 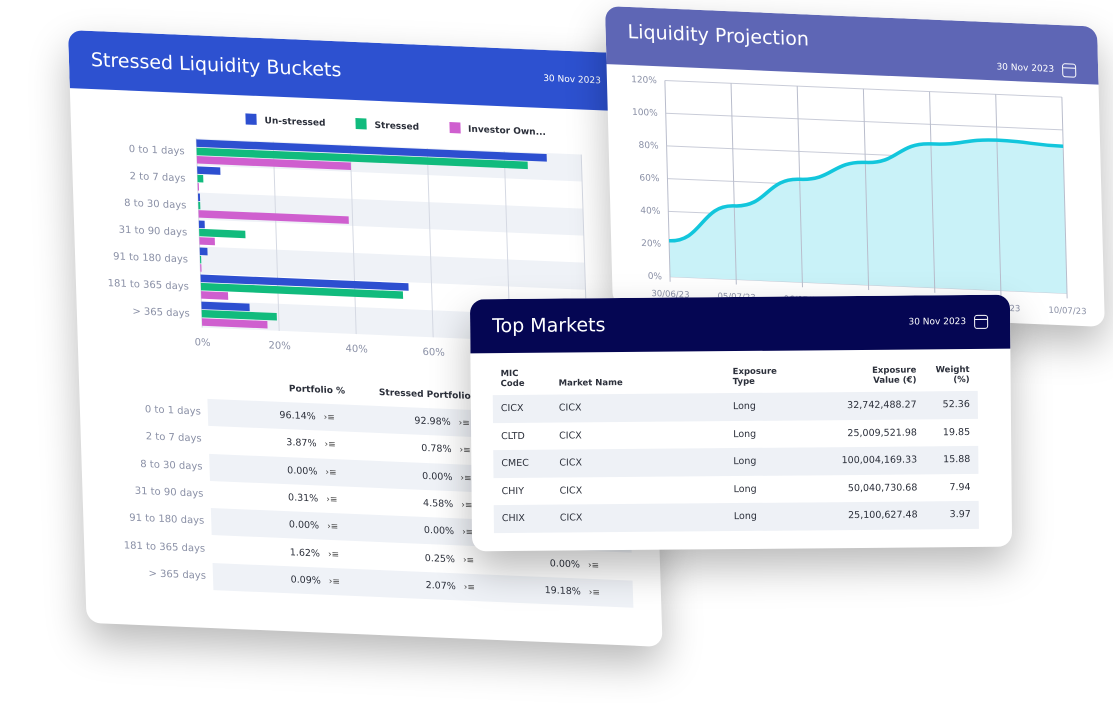 I want to click on value-text: 0.00%, so click(x=437, y=476).